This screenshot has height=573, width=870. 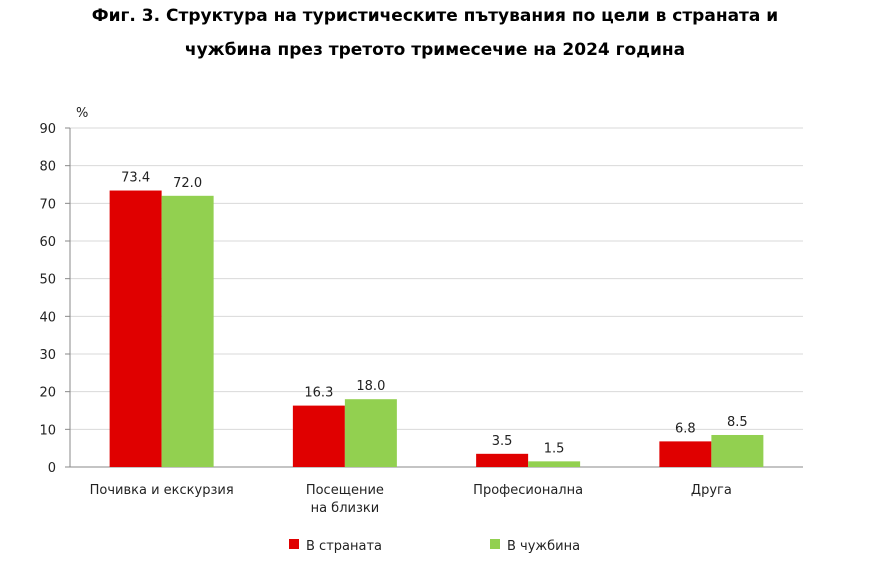 I want to click on category-label: Друга, so click(x=711, y=490).